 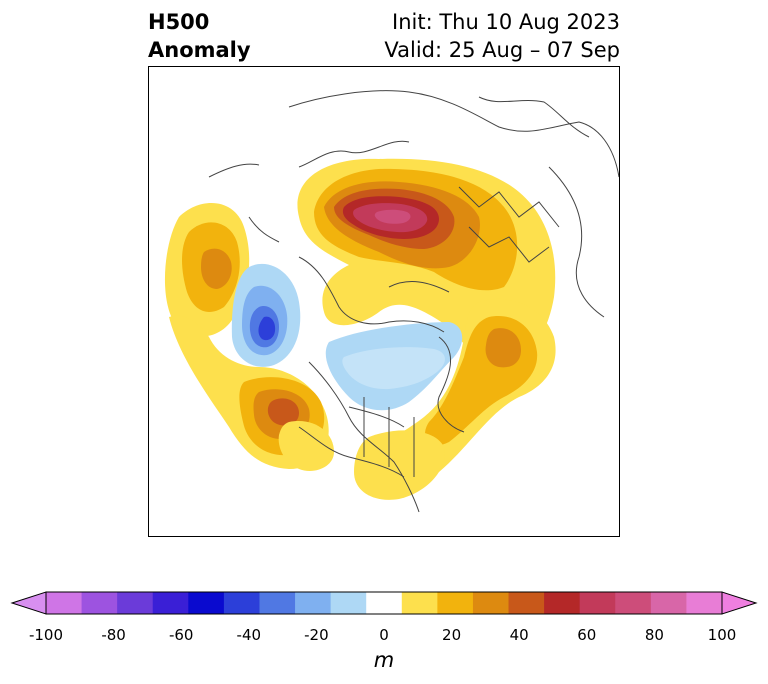 I want to click on colorbar-tick-label: -80, so click(x=113, y=635).